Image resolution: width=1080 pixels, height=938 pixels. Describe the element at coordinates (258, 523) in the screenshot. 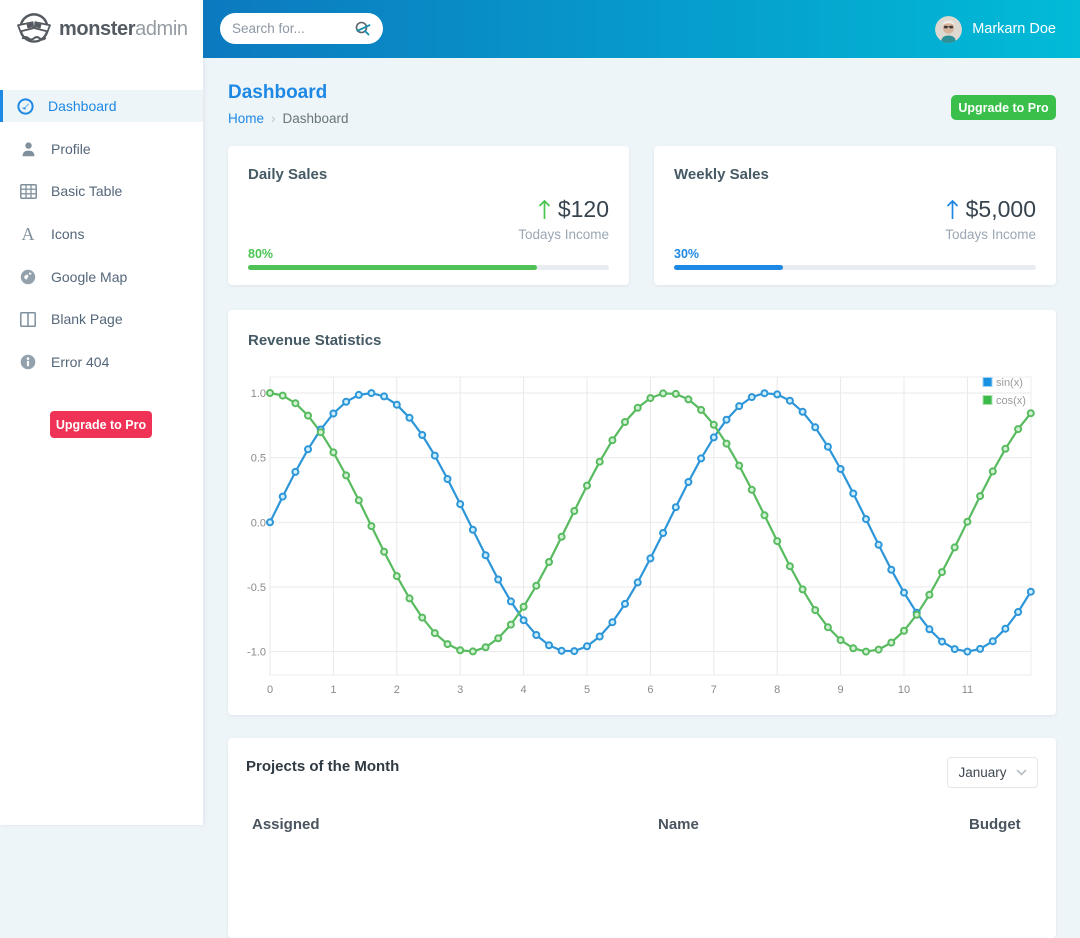

I see `svg-text: 0.0` at that location.